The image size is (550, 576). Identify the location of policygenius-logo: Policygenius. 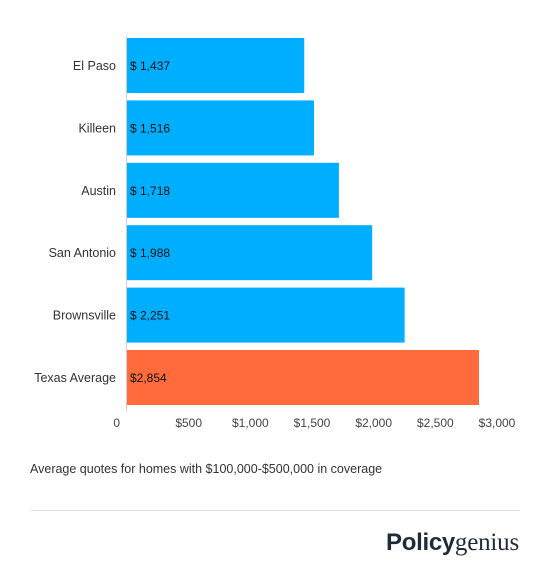
(452, 543).